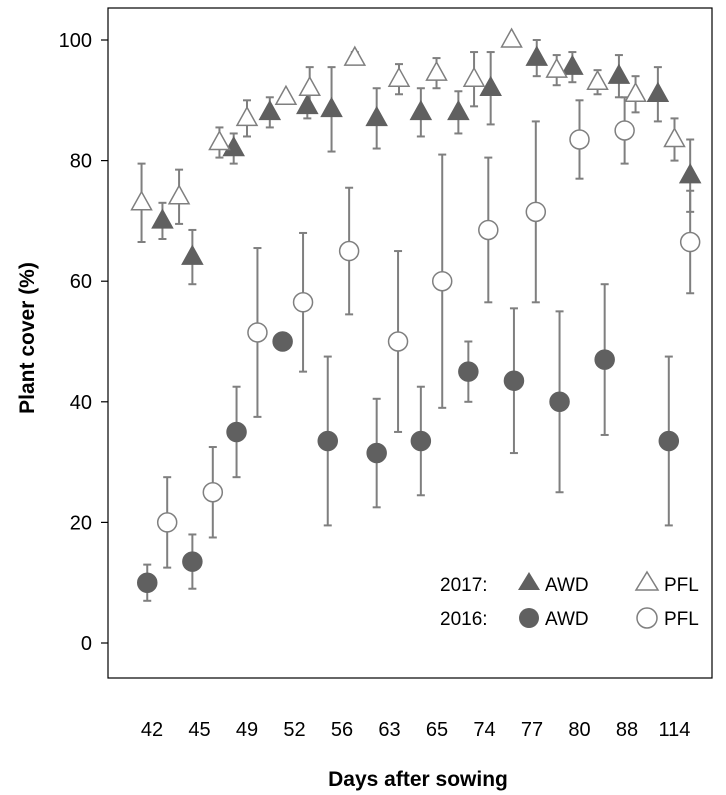 This screenshot has height=795, width=726. I want to click on x-tick-label: 45, so click(199, 730).